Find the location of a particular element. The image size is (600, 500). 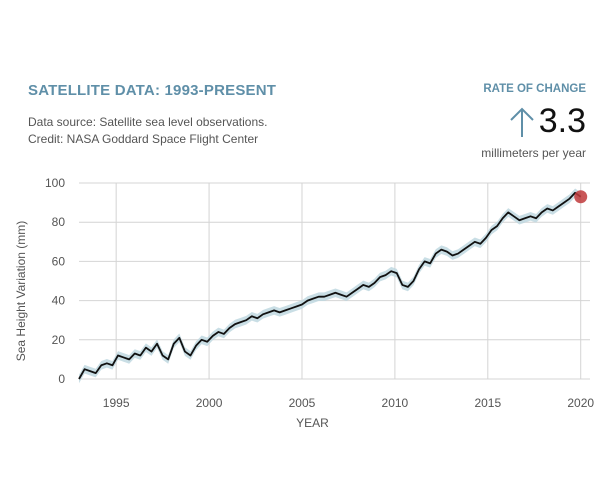

x-tick-label: 2010 is located at coordinates (395, 403).